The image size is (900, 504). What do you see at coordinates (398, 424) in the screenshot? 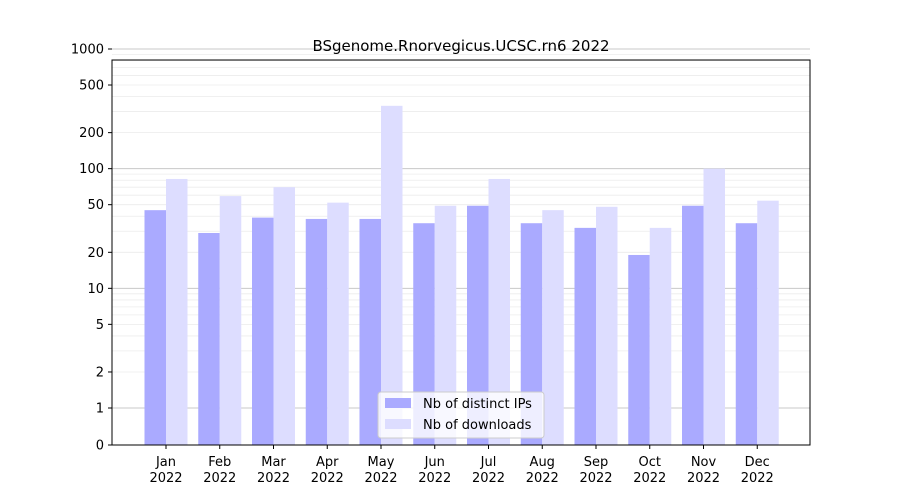
I see `legend-swatch-downloads` at bounding box center [398, 424].